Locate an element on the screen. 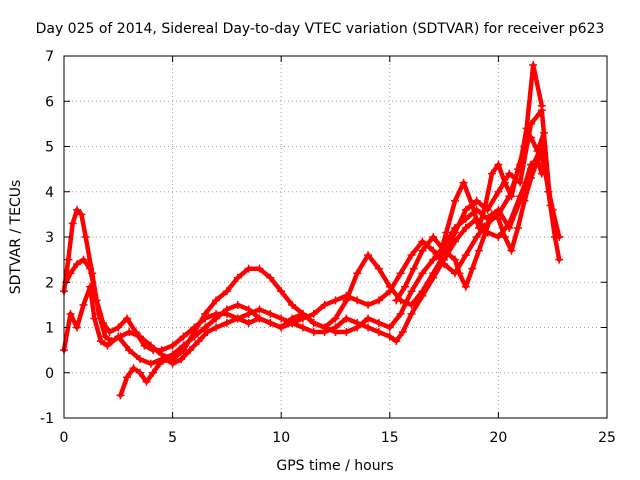  y-tick-label: 2 is located at coordinates (49, 283).